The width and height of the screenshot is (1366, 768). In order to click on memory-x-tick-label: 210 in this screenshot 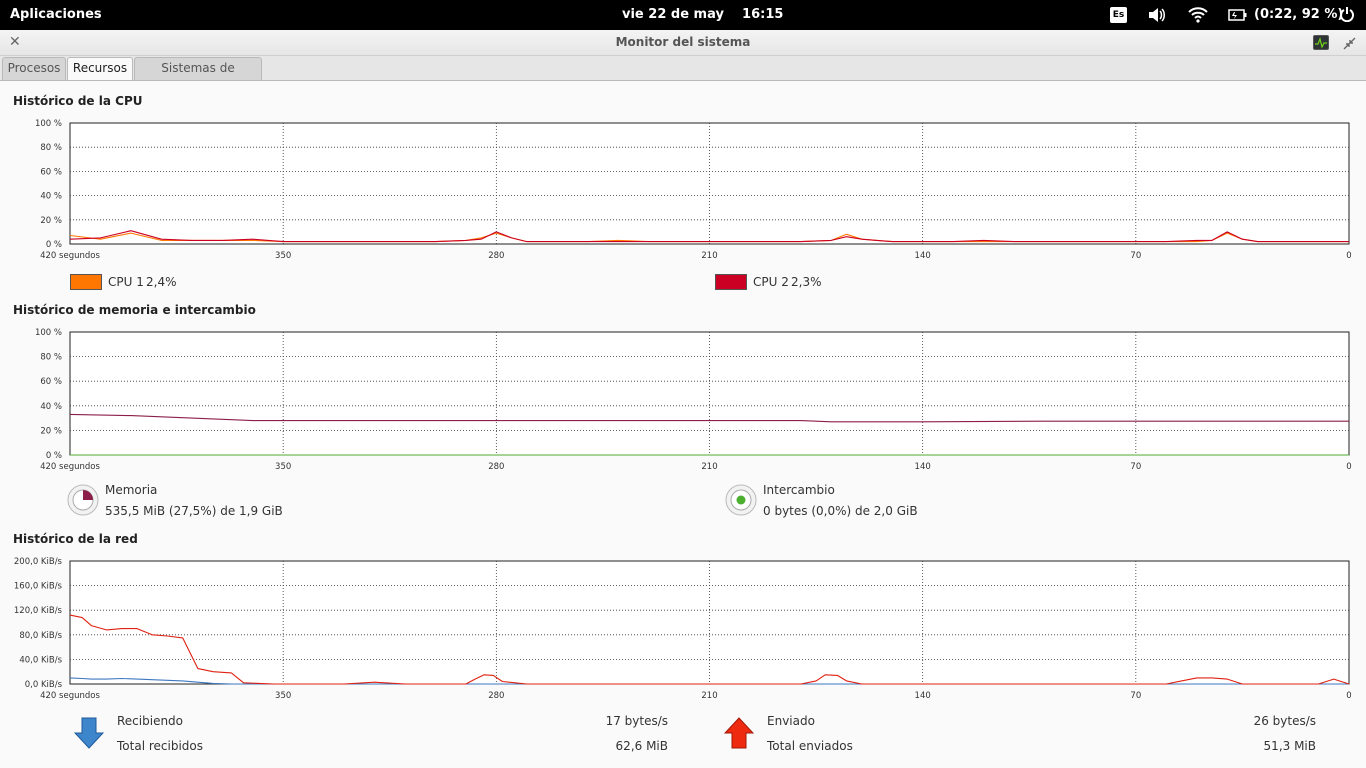, I will do `click(709, 467)`.